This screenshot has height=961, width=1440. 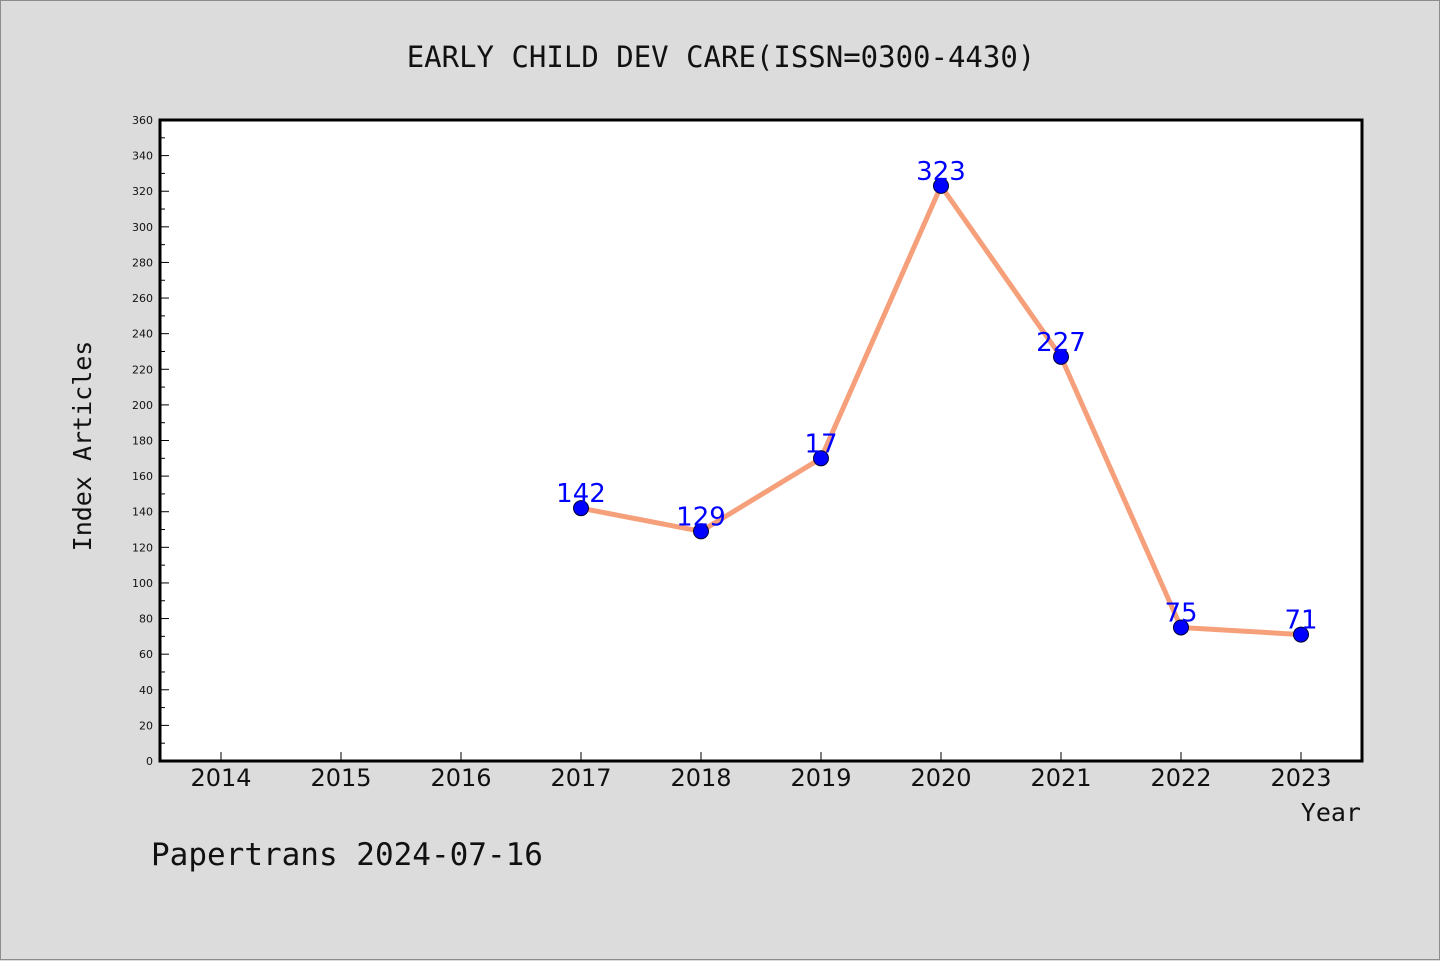 What do you see at coordinates (82, 446) in the screenshot?
I see `y-axis-title: Index Articles` at bounding box center [82, 446].